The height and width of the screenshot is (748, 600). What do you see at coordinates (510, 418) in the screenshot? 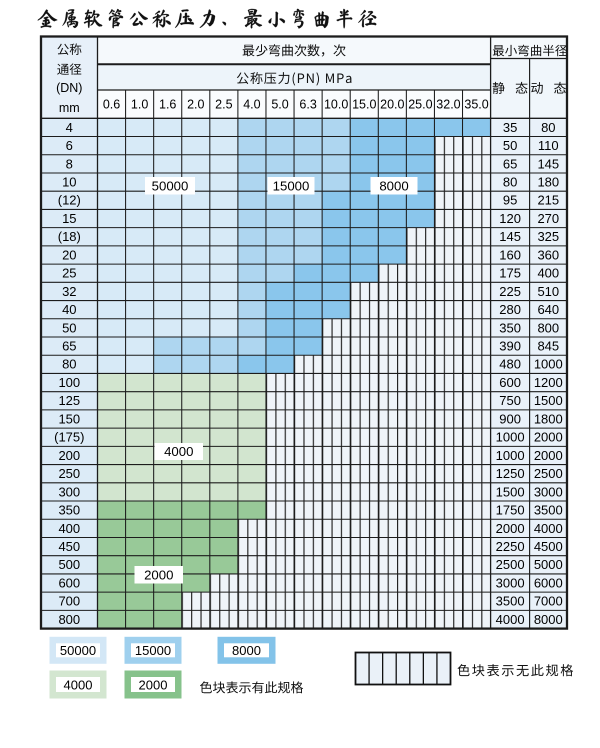
I see `svg-text: 900` at bounding box center [510, 418].